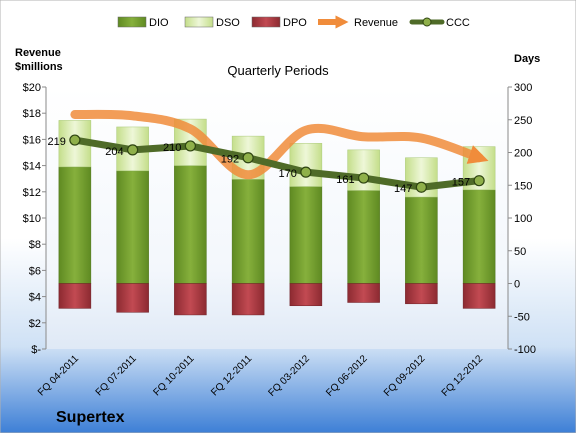 The width and height of the screenshot is (576, 438). I want to click on legend-label: CCC, so click(458, 23).